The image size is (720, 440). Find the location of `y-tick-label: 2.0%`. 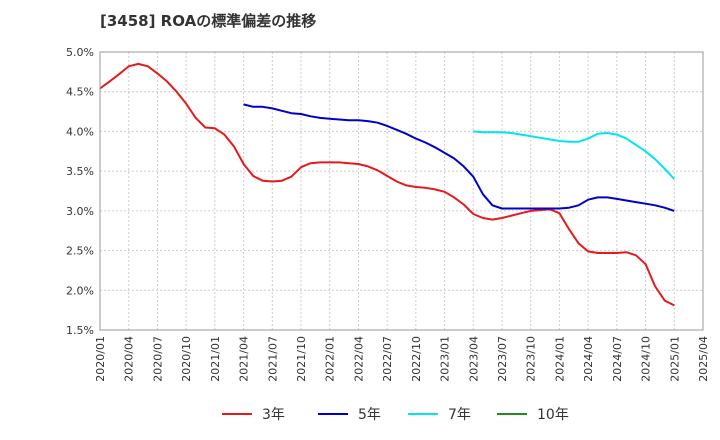

y-tick-label: 2.0% is located at coordinates (80, 290).